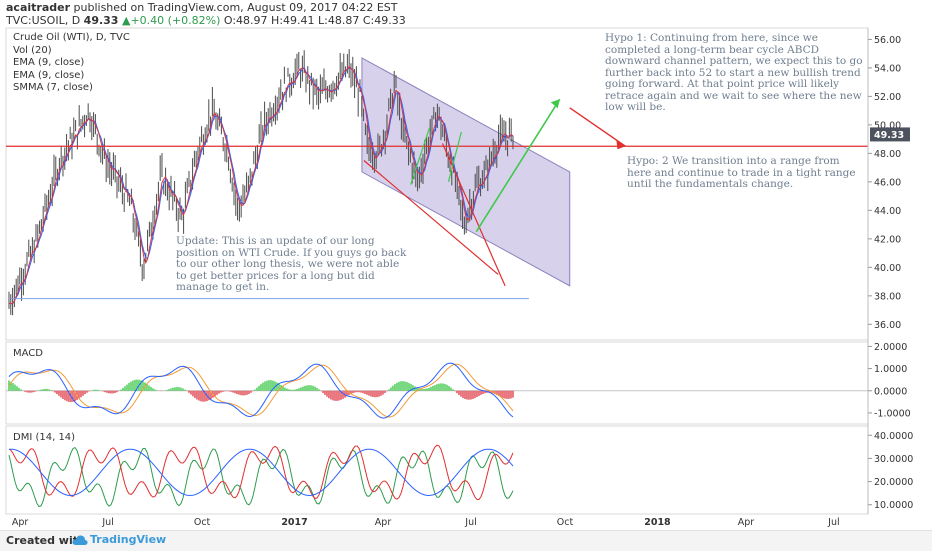 Image resolution: width=932 pixels, height=551 pixels. Describe the element at coordinates (887, 268) in the screenshot. I see `price-tick-label: 40.00` at that location.